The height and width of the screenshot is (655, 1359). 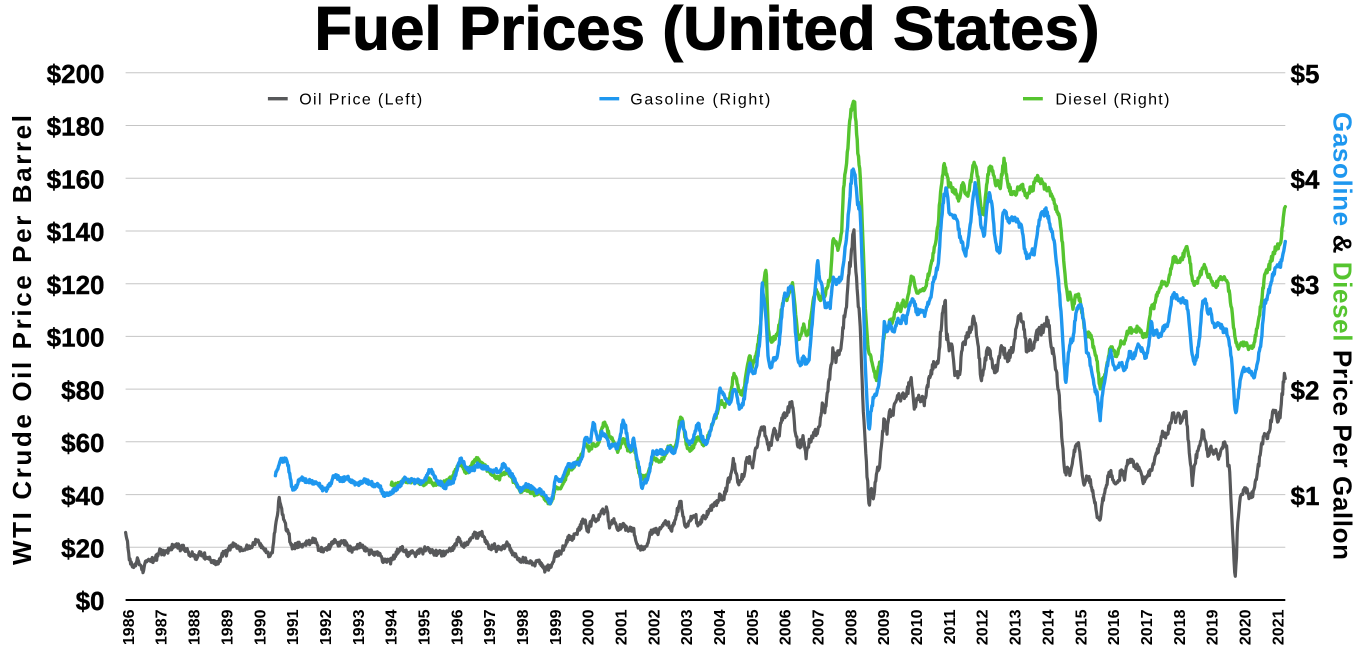 I want to click on svg-text: 2015, so click(x=1081, y=627).